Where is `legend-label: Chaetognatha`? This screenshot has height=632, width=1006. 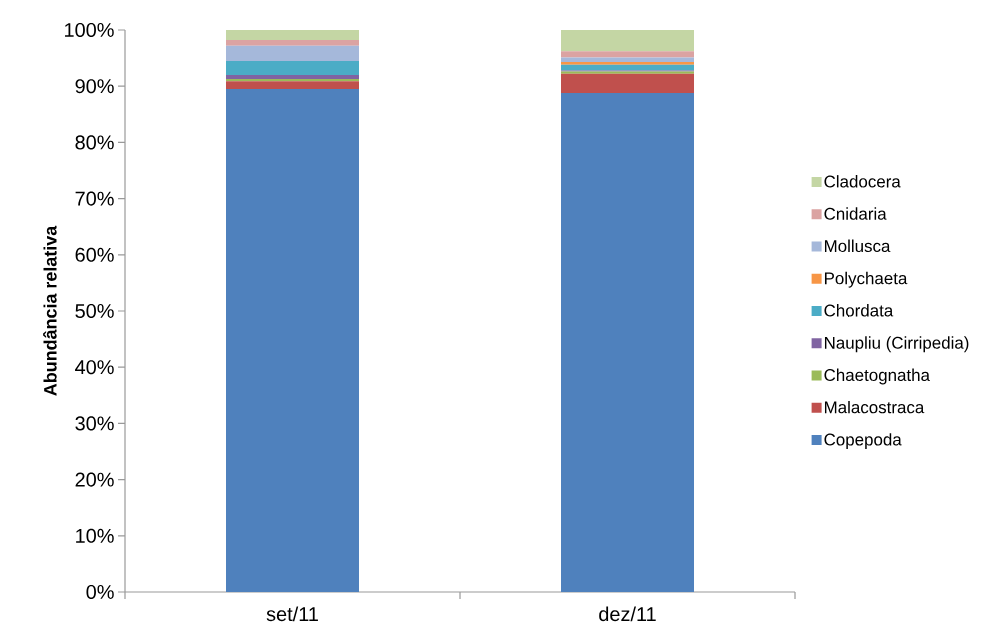
legend-label: Chaetognatha is located at coordinates (877, 376).